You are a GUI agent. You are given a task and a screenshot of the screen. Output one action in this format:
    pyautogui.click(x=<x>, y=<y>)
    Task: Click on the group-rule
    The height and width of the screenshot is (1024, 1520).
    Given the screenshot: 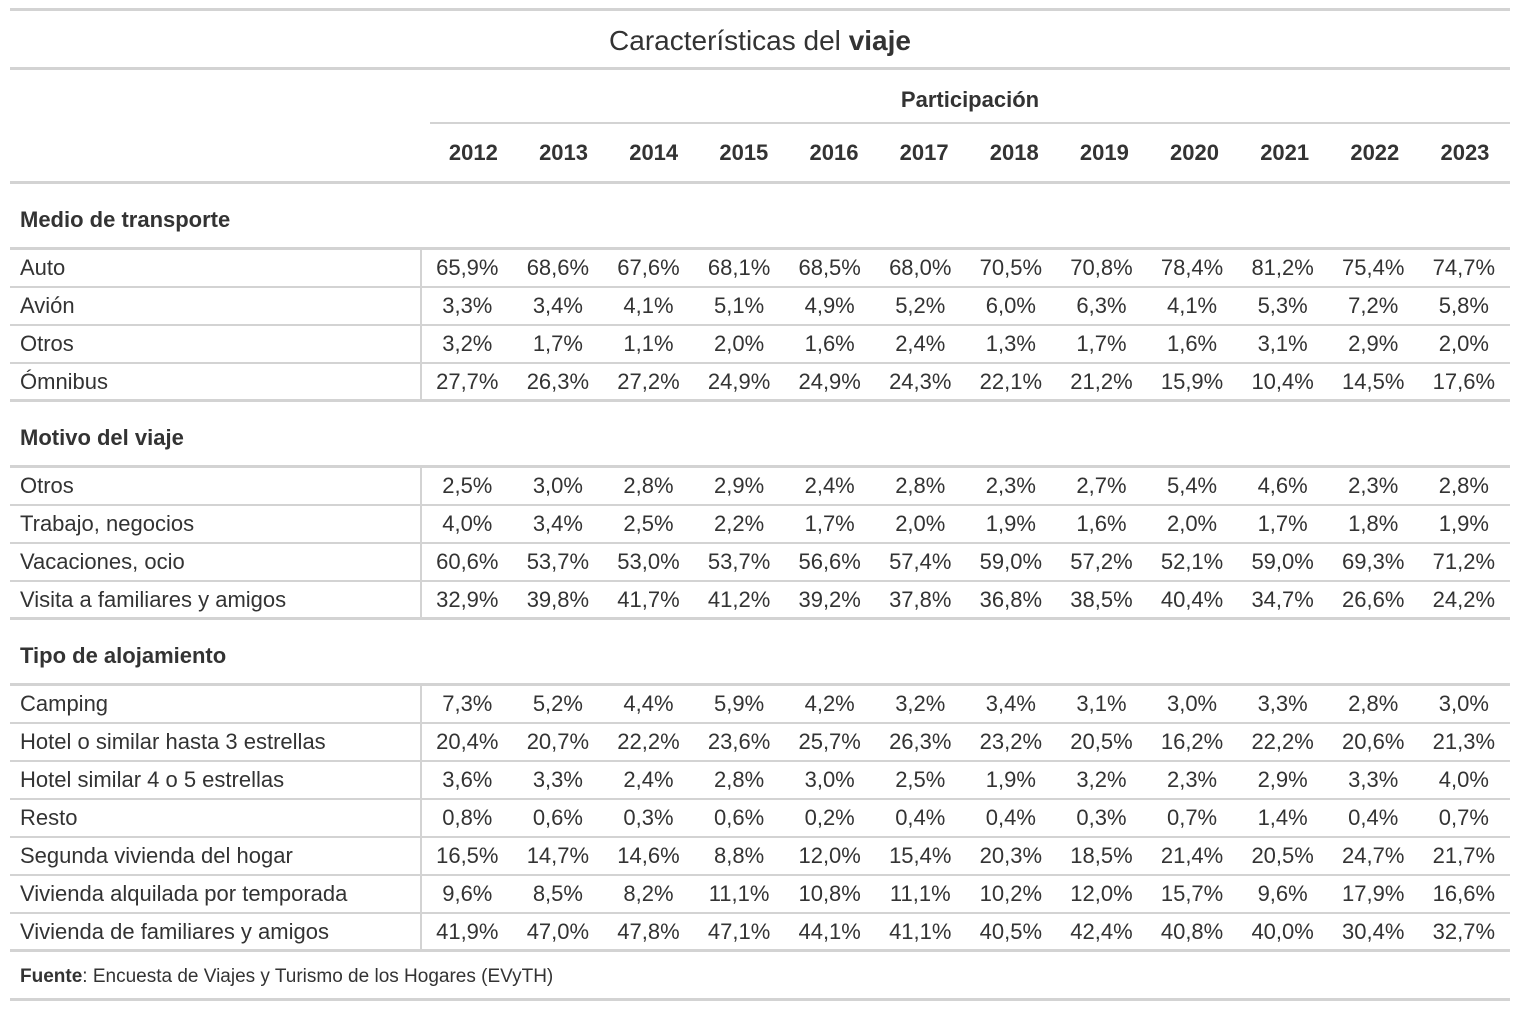 What is the action you would take?
    pyautogui.click(x=760, y=248)
    